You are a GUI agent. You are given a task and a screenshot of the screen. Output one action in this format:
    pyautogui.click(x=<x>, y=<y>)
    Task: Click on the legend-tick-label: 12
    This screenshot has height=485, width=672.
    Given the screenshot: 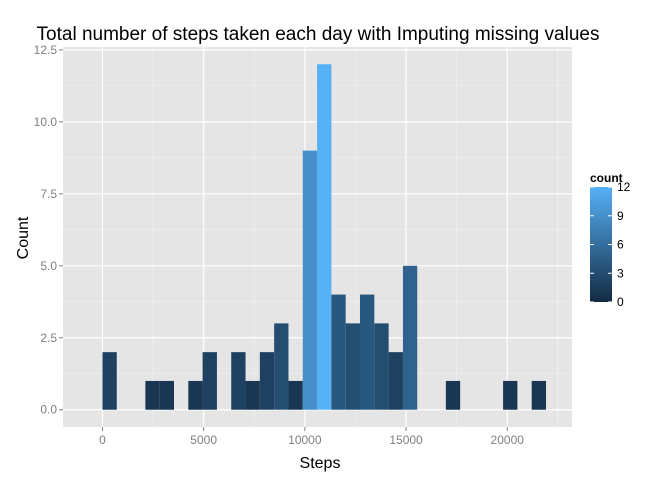 What is the action you would take?
    pyautogui.click(x=624, y=187)
    